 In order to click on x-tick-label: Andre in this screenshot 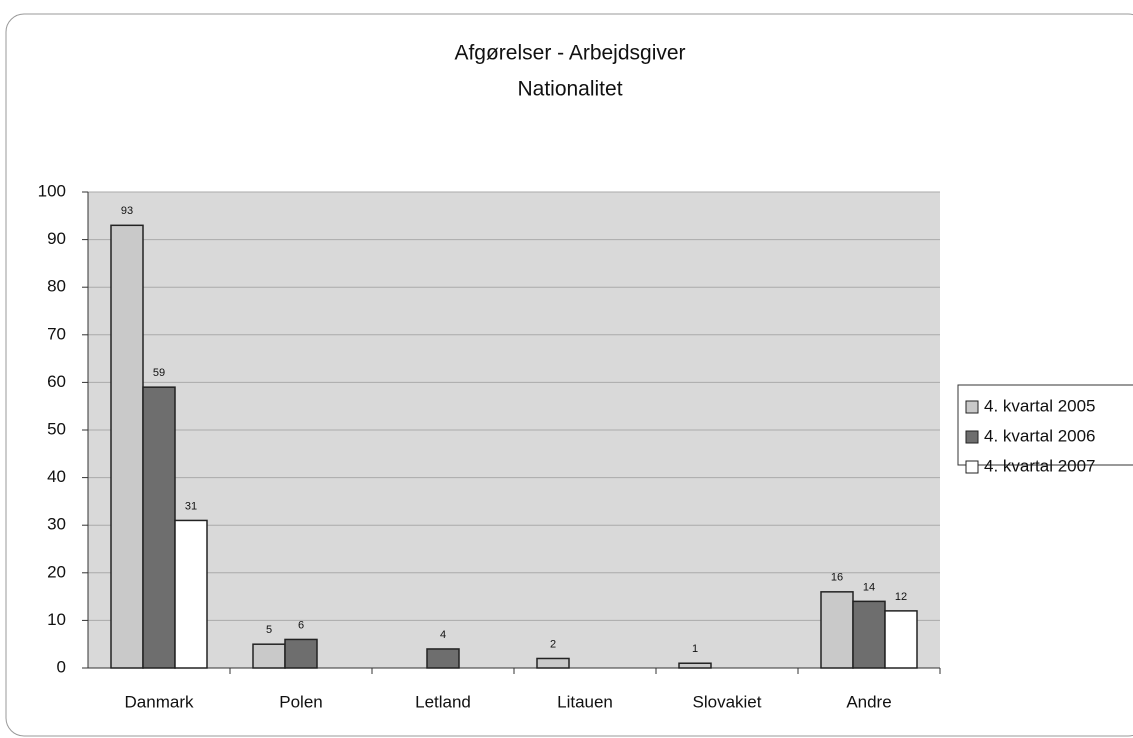, I will do `click(868, 701)`.